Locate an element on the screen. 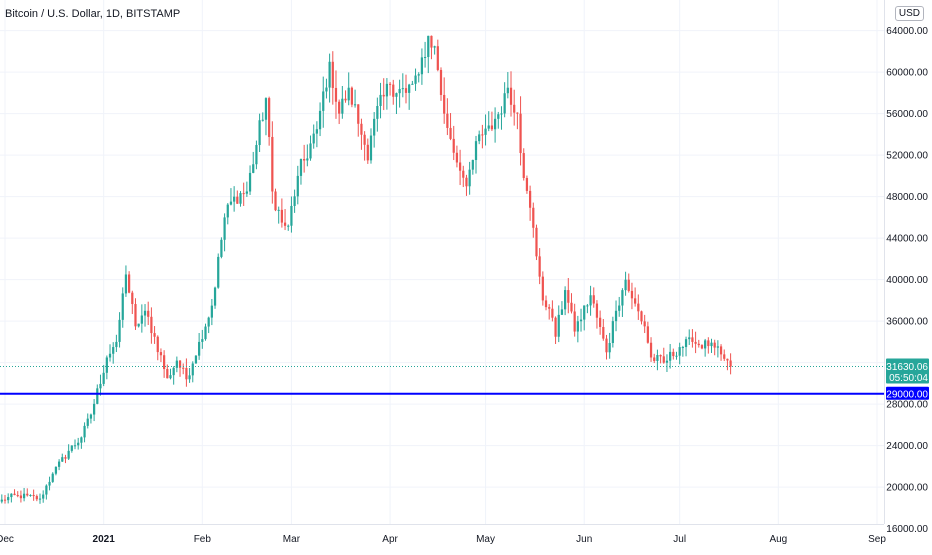  price-axis is located at coordinates (908, 275).